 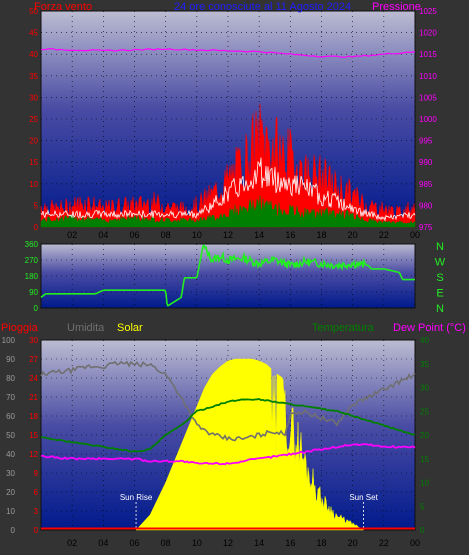 What do you see at coordinates (321, 543) in the screenshot?
I see `x-tick-label: 18` at bounding box center [321, 543].